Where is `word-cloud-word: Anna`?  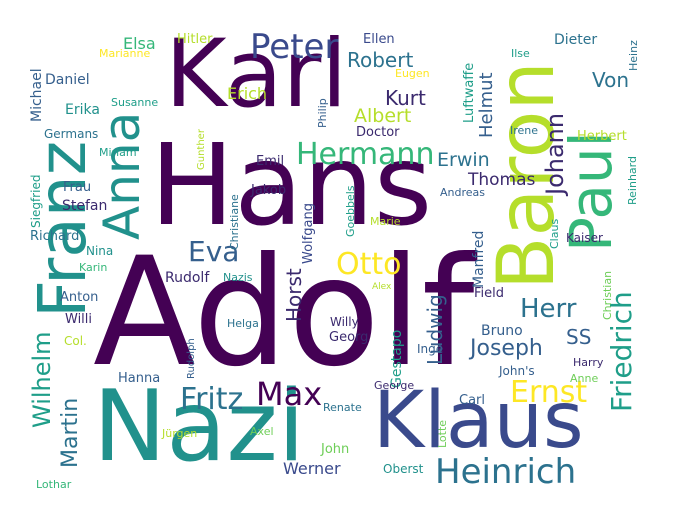
word-cloud-word: Anna is located at coordinates (122, 175).